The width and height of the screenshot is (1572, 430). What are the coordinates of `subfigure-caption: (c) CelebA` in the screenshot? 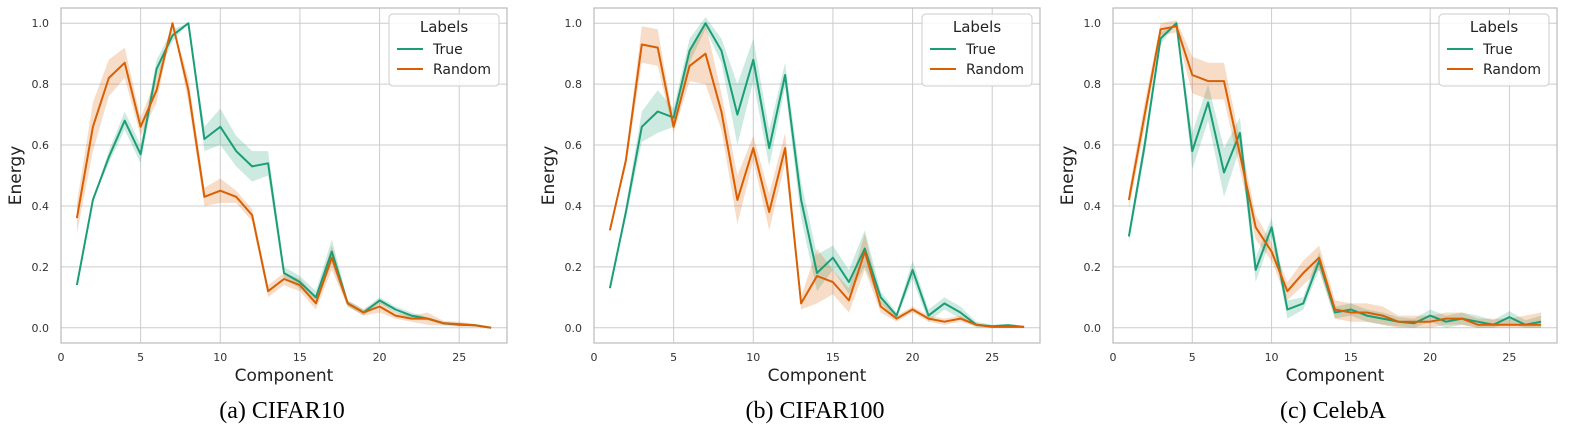 It's located at (1333, 411).